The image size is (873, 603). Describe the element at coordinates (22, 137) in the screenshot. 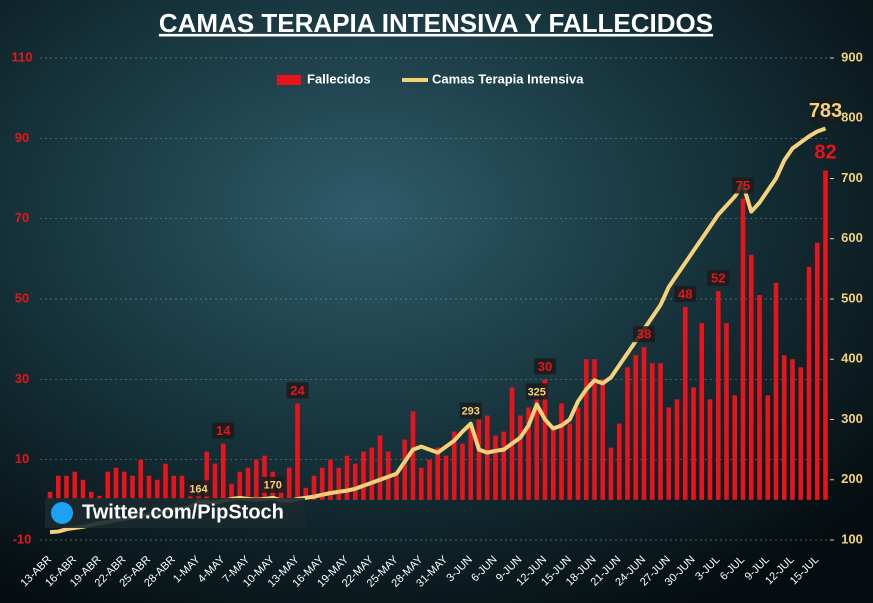

I see `y-tick-label: 90` at that location.